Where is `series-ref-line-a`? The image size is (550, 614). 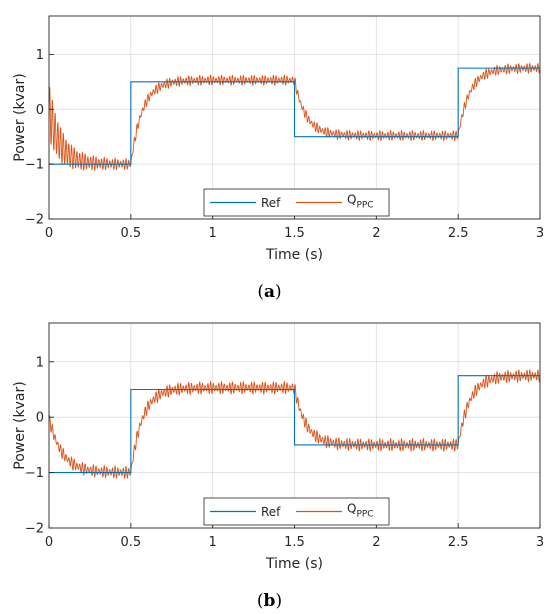
series-ref-line-a is located at coordinates (294, 116).